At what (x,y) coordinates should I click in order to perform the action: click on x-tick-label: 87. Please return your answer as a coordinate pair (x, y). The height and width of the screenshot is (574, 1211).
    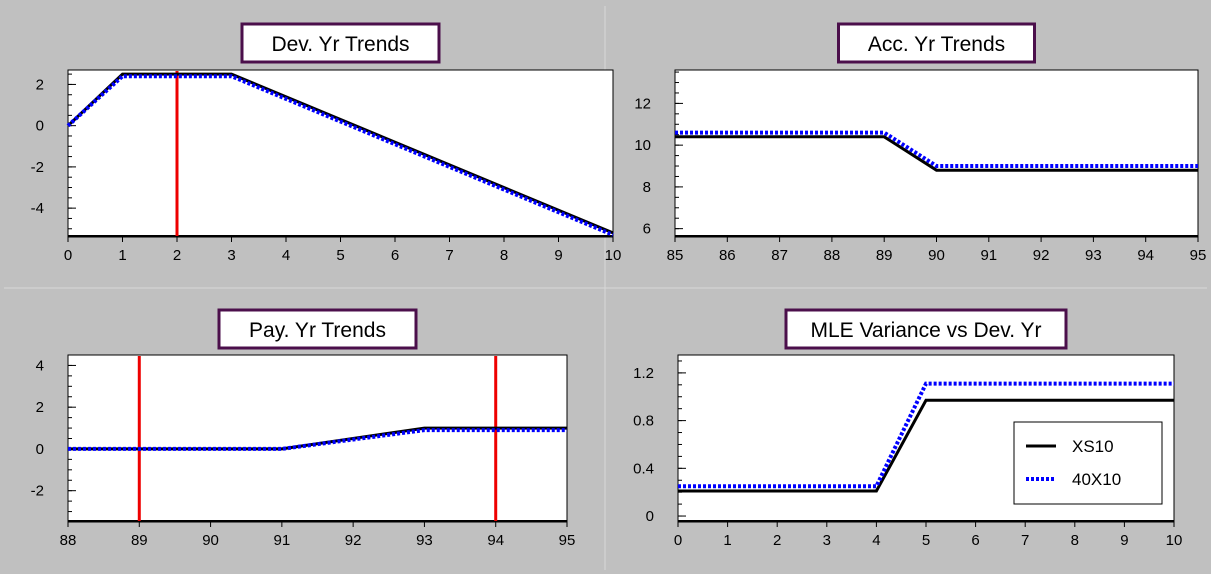
    Looking at the image, I should click on (779, 255).